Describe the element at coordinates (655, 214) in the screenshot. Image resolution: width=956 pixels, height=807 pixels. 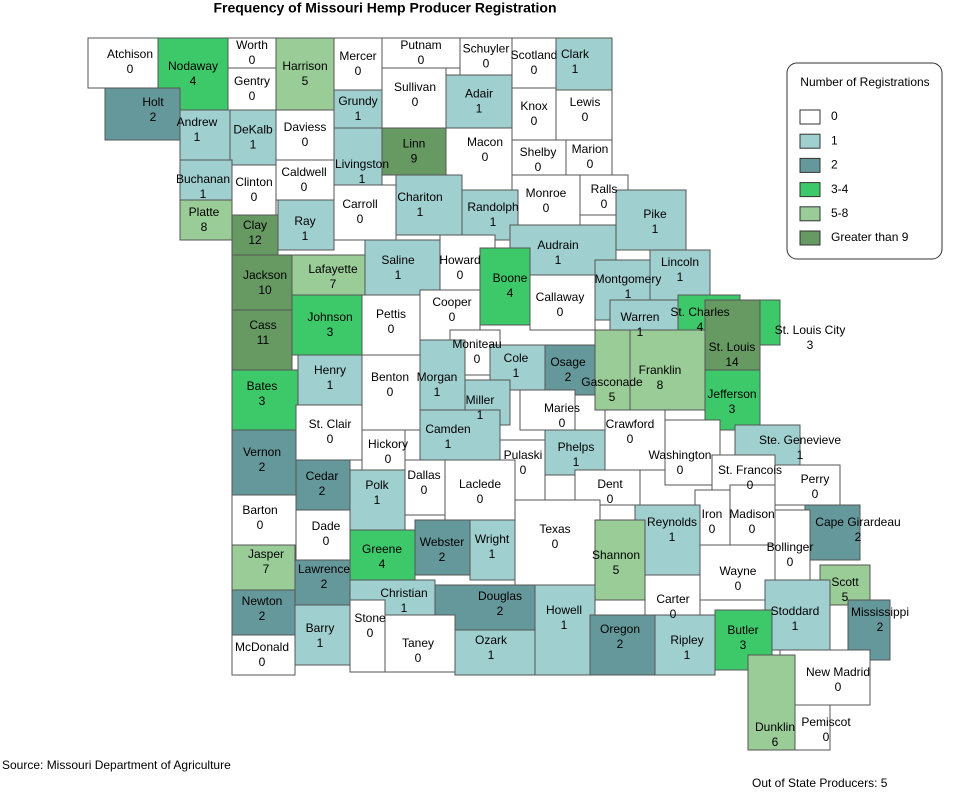
I see `county-name: Pike` at that location.